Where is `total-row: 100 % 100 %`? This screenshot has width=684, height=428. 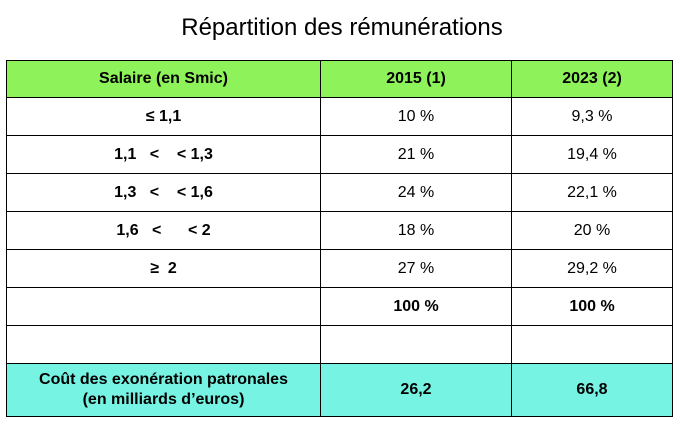 total-row: 100 % 100 % is located at coordinates (339, 306).